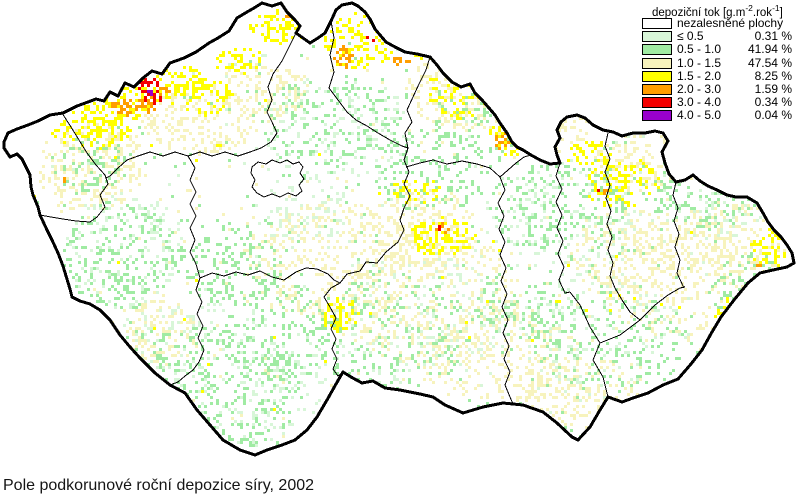  Describe the element at coordinates (717, 36) in the screenshot. I see `legend-row-le-05: ≤ 0.5 0.31 %` at that location.